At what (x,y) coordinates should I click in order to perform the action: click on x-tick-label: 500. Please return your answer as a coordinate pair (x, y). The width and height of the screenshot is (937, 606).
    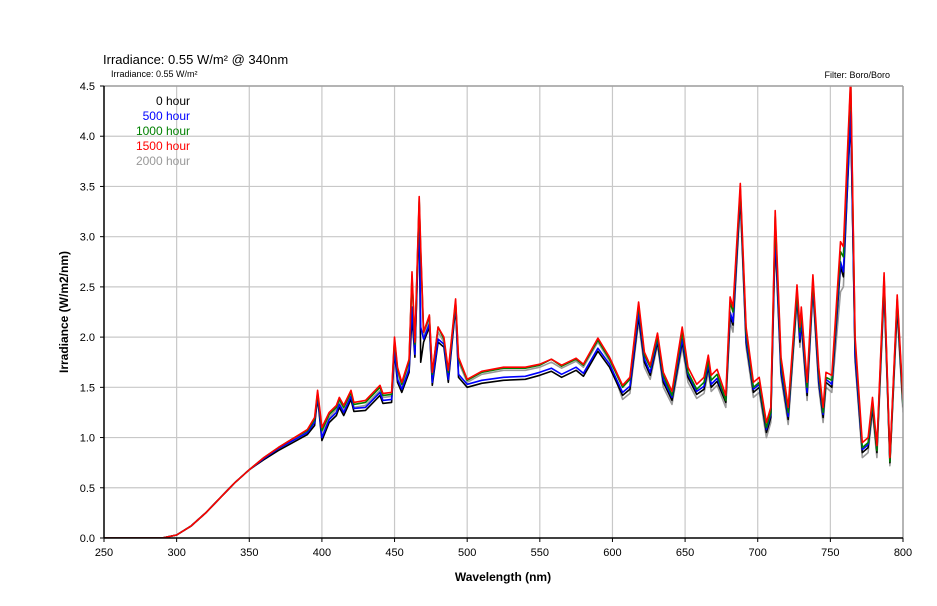
    Looking at the image, I should click on (467, 553).